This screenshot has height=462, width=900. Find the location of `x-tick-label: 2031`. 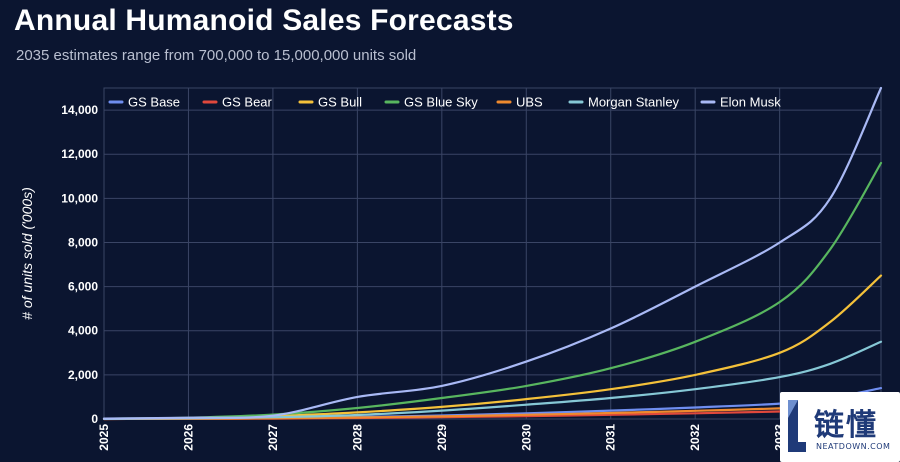

x-tick-label: 2031 is located at coordinates (611, 437).